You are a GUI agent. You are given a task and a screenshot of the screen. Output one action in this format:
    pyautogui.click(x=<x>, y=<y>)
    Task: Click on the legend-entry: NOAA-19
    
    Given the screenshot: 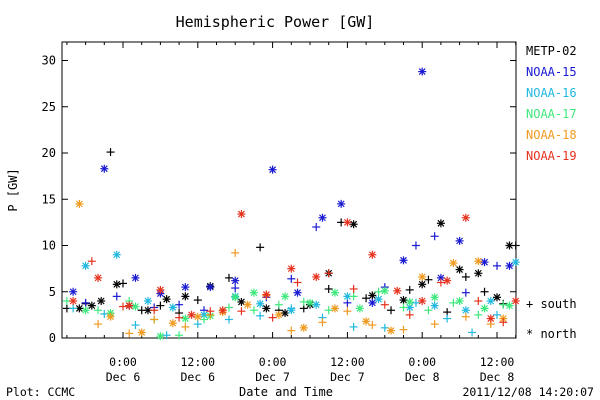 What is the action you would take?
    pyautogui.click(x=551, y=156)
    